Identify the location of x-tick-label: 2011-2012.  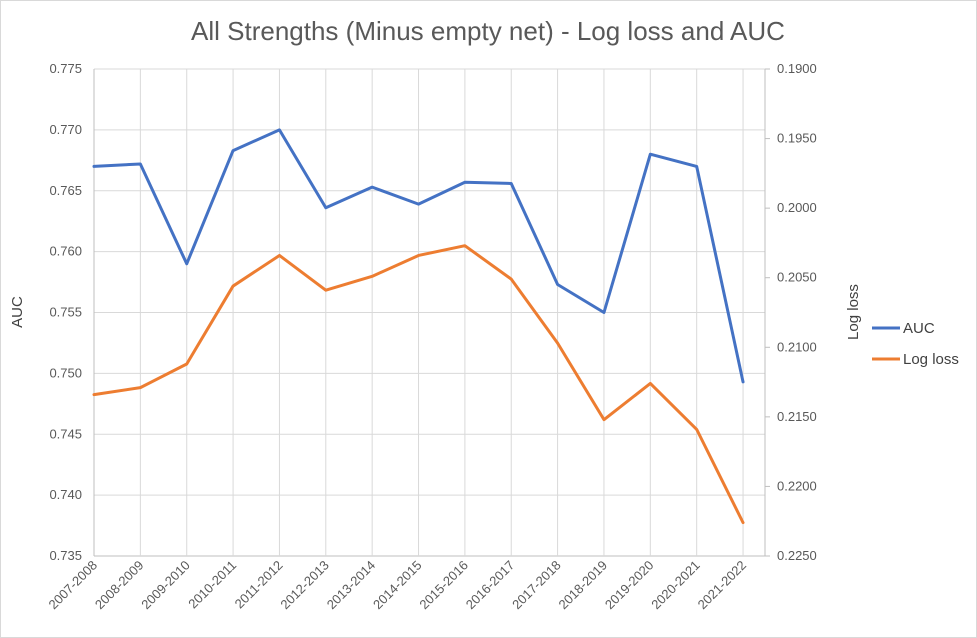
(259, 585).